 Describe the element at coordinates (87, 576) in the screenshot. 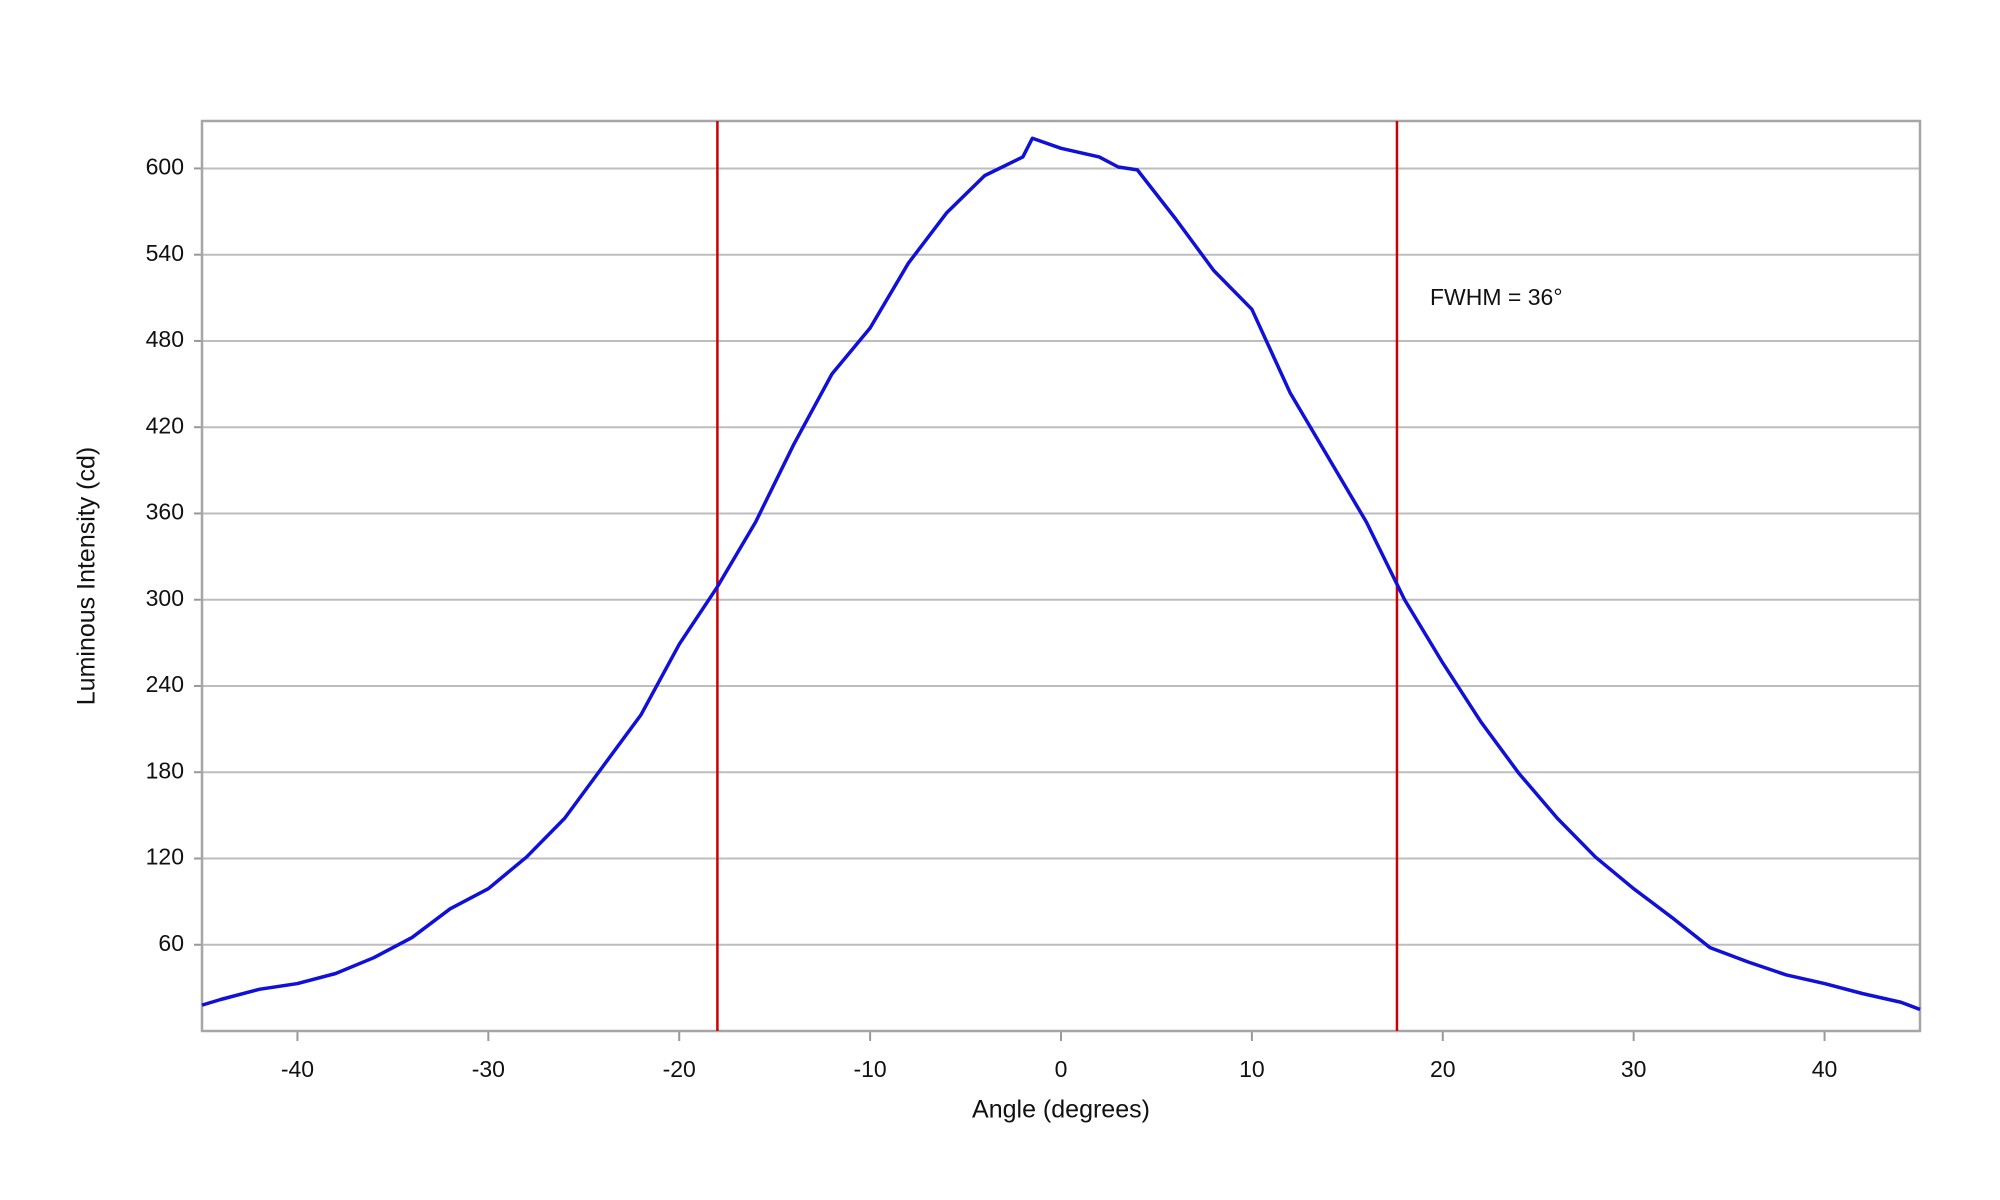

I see `y-axis-label: Luminous Intensity (cd)` at that location.